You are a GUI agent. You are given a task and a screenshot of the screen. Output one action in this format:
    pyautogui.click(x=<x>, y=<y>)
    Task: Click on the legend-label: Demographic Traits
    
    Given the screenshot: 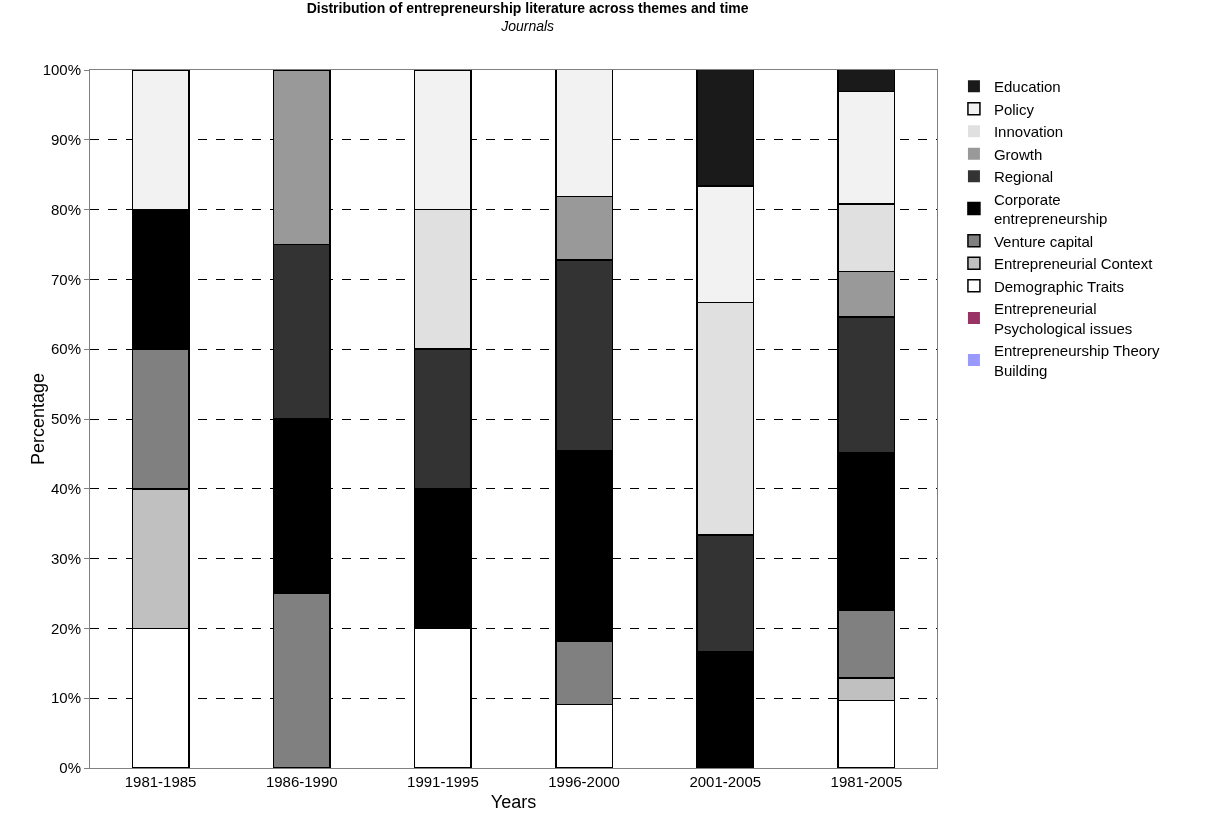 What is the action you would take?
    pyautogui.click(x=1058, y=286)
    